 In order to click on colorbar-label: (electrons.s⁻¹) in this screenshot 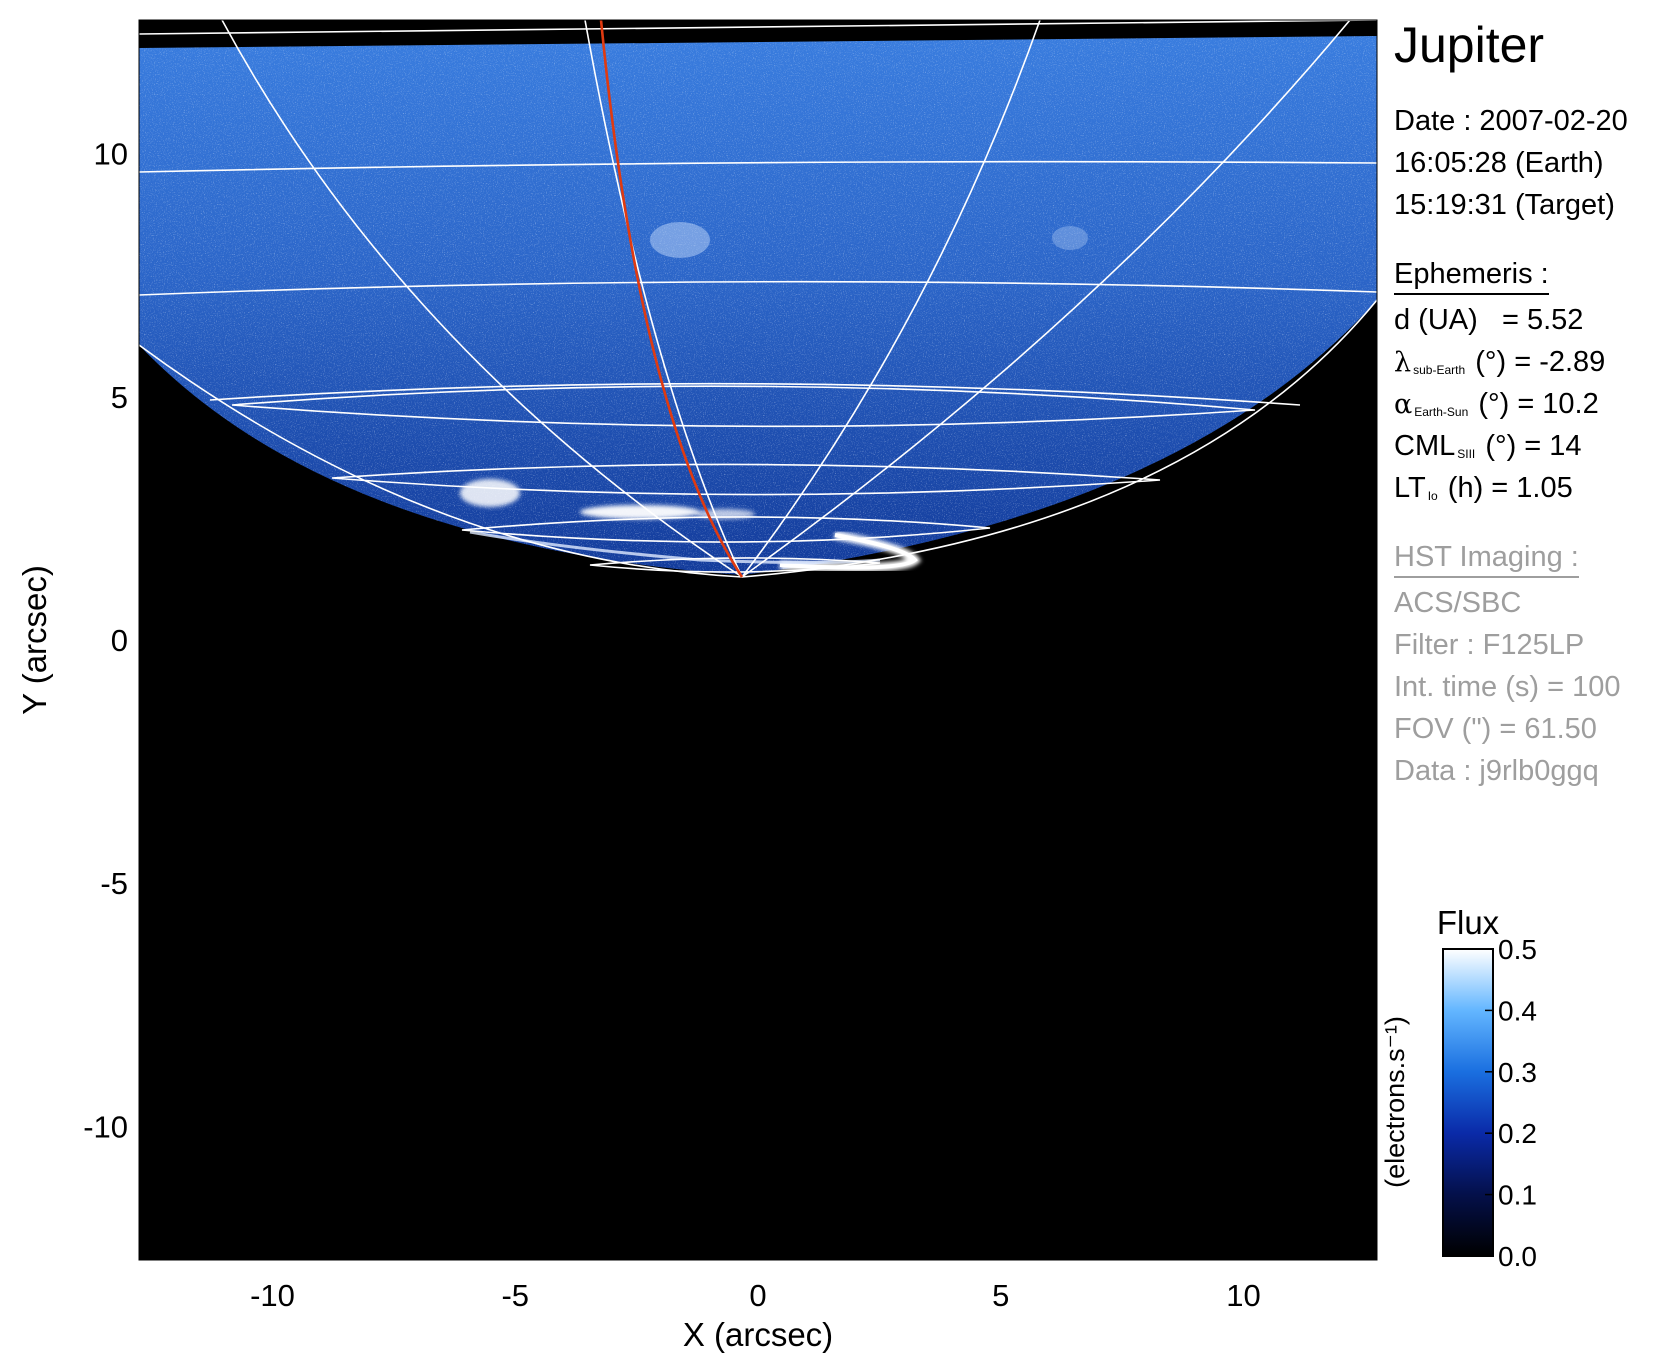, I will do `click(1395, 1102)`.